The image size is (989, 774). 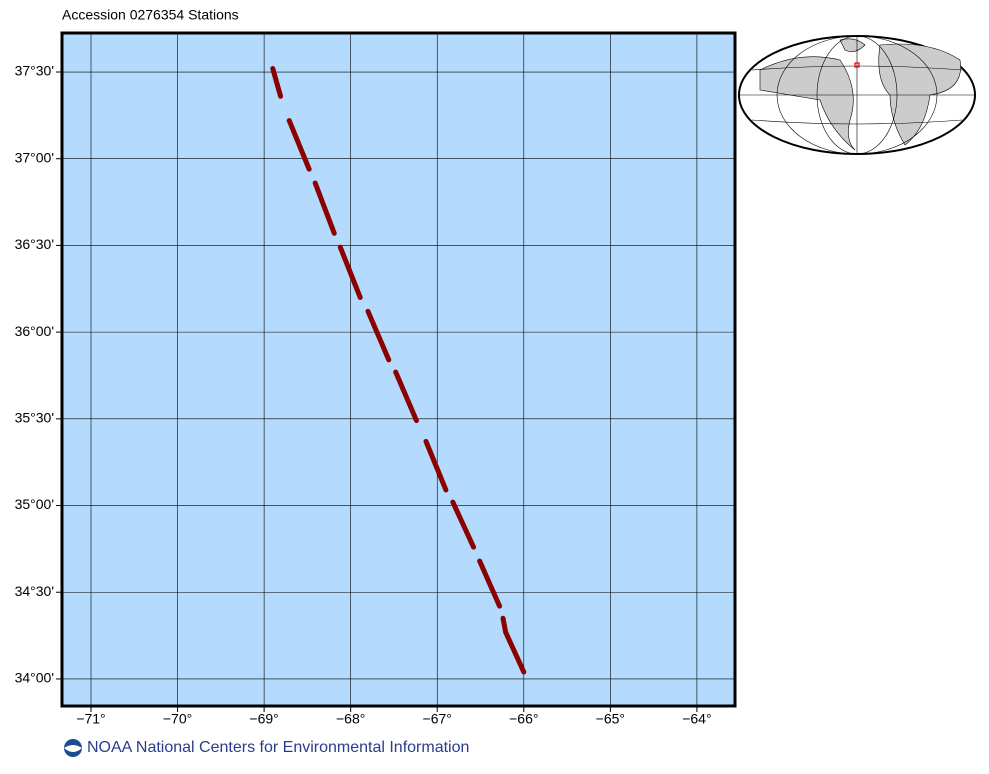 I want to click on noaa-logo, so click(x=73, y=748).